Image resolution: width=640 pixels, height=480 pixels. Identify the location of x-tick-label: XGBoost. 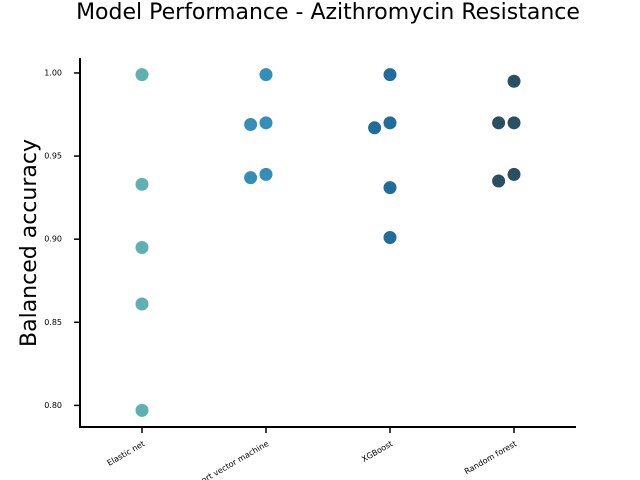
(377, 451).